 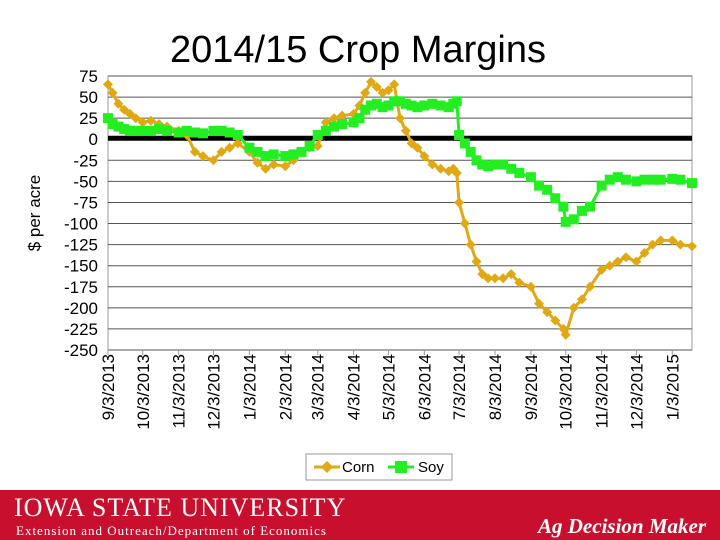 I want to click on y-tick-label: -125, so click(x=81, y=245).